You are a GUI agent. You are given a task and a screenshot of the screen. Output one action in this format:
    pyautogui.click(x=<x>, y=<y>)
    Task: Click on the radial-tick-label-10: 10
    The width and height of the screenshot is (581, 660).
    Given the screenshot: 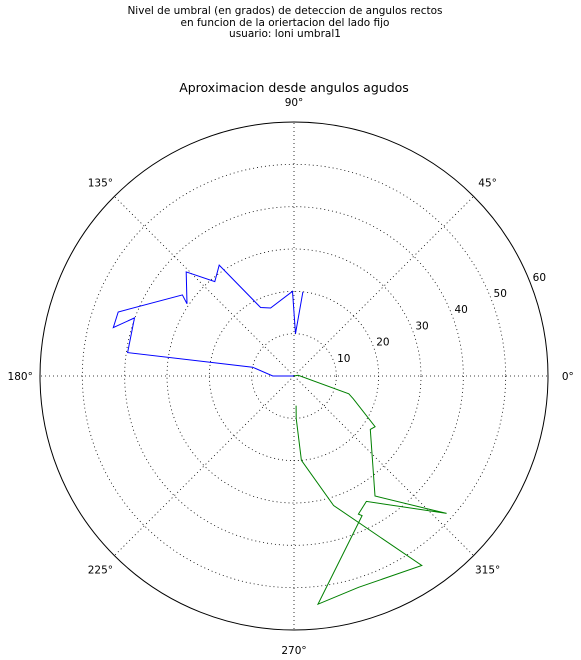 What is the action you would take?
    pyautogui.click(x=343, y=359)
    